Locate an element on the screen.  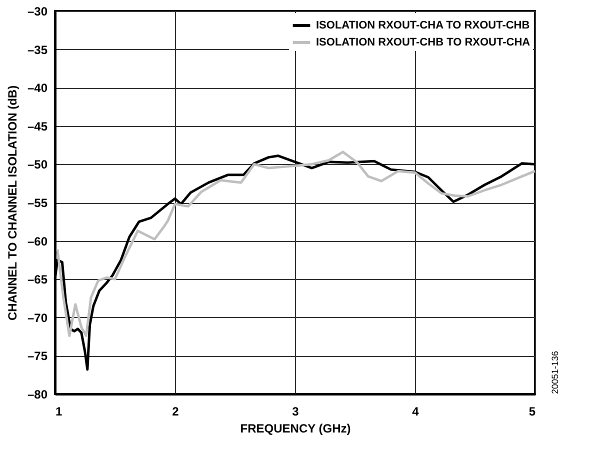
y-tick-label: –45 is located at coordinates (37, 126).